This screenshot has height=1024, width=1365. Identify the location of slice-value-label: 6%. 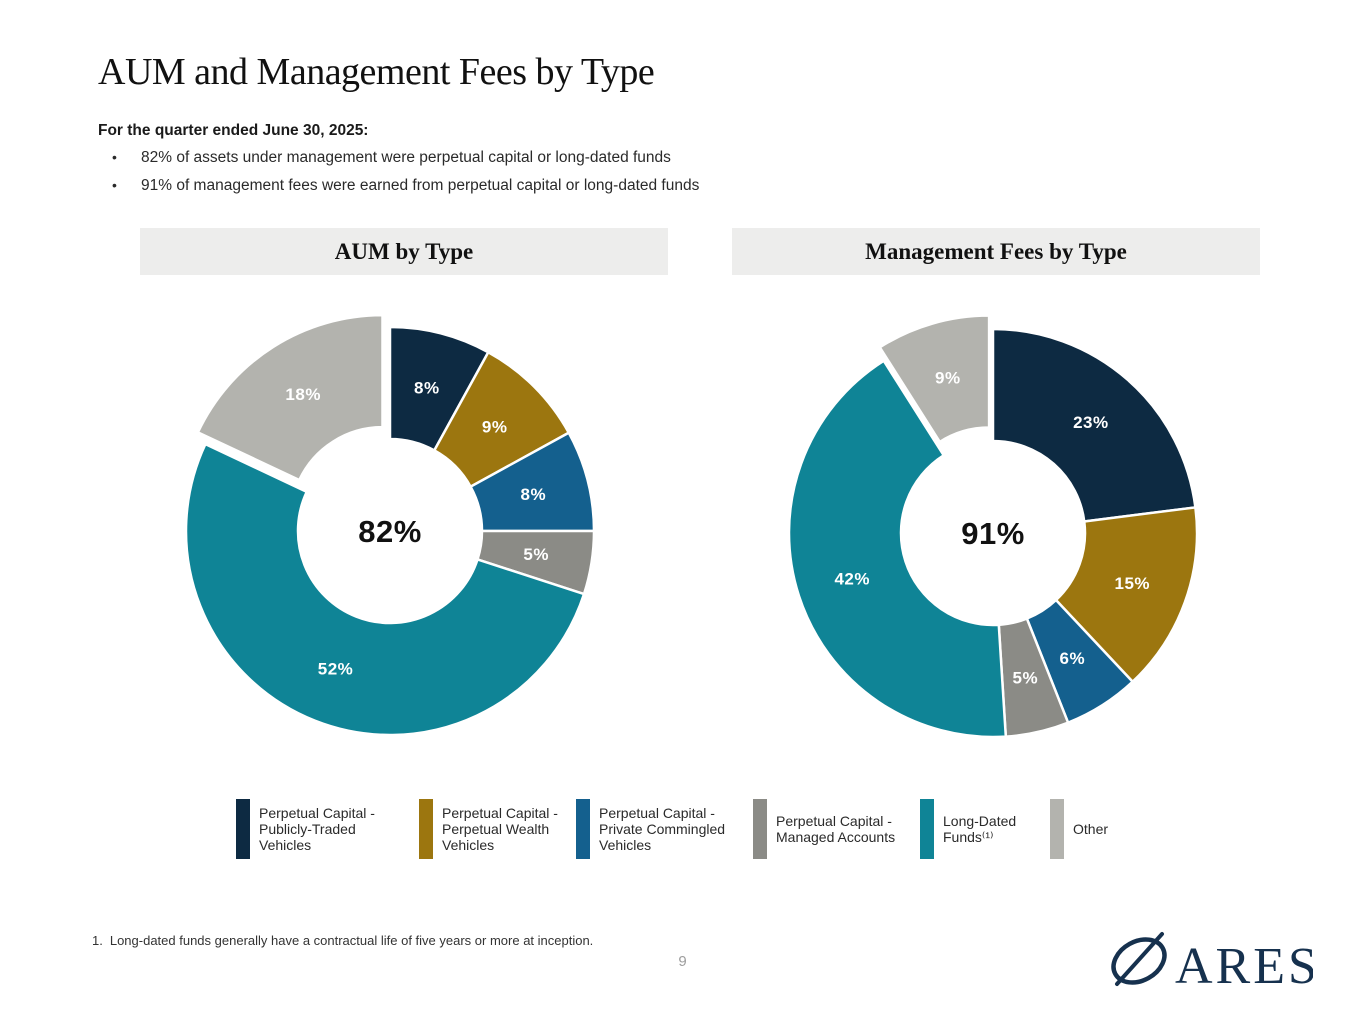
(1073, 658).